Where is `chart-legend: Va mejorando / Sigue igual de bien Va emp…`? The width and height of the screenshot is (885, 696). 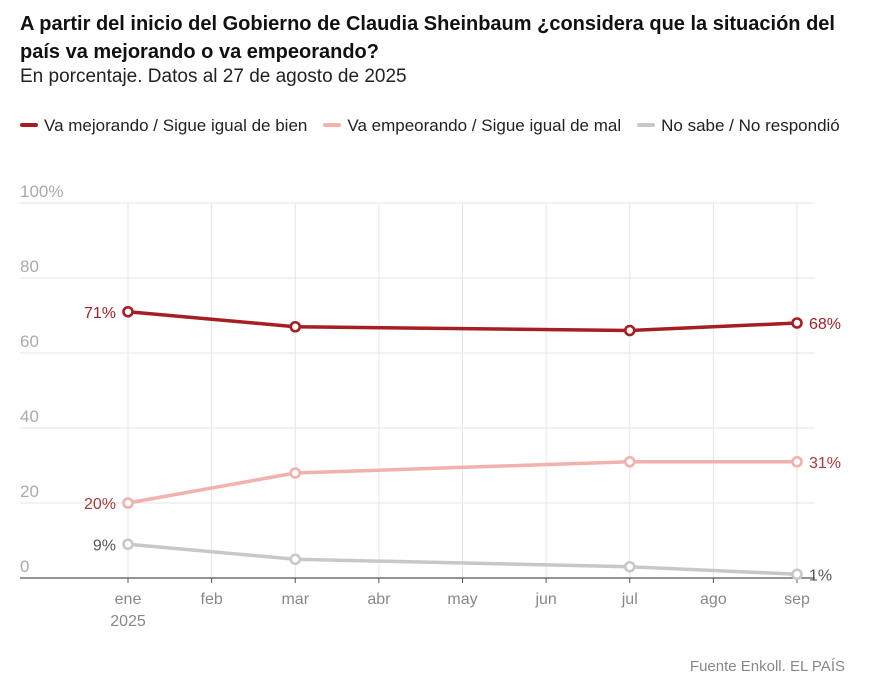
chart-legend: Va mejorando / Sigue igual de bien Va emp… is located at coordinates (435, 126).